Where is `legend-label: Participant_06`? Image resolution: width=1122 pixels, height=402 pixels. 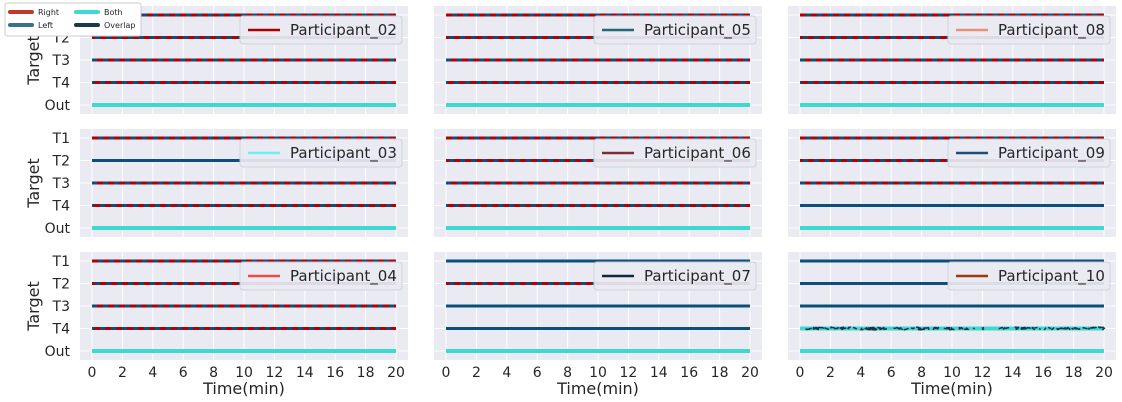
legend-label: Participant_06 is located at coordinates (697, 153).